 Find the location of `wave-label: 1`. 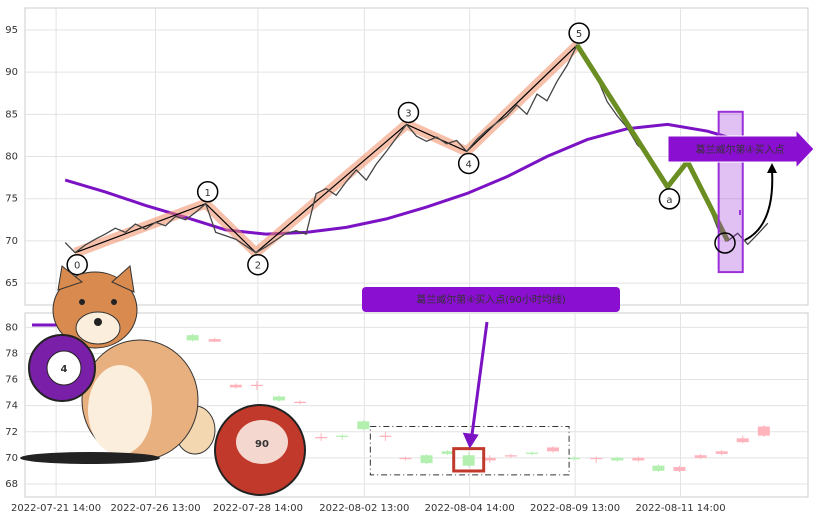

wave-label: 1 is located at coordinates (208, 193).